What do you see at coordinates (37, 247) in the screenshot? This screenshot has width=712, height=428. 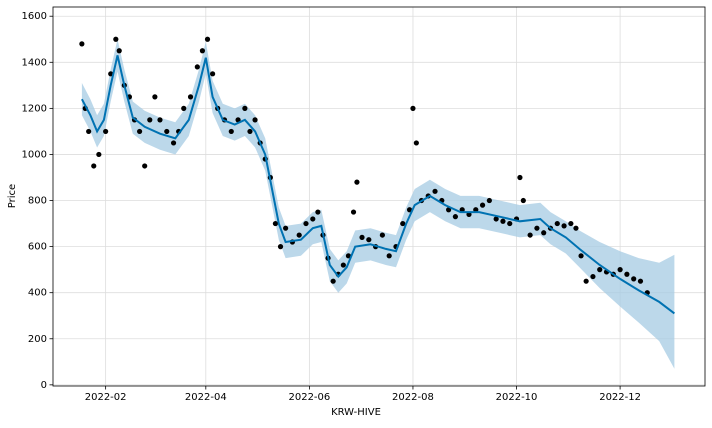 I see `y-tick-label: 600` at bounding box center [37, 247].